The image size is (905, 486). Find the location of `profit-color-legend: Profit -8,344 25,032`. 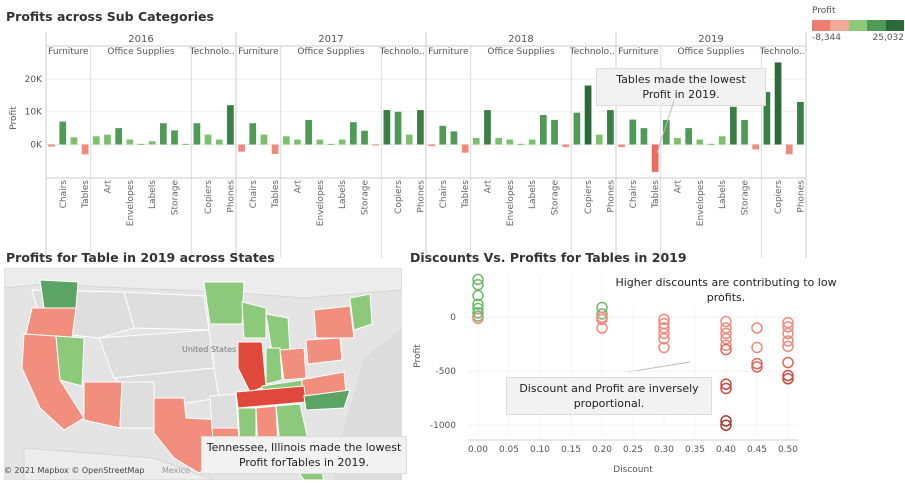

profit-color-legend: Profit -8,344 25,032 is located at coordinates (858, 24).